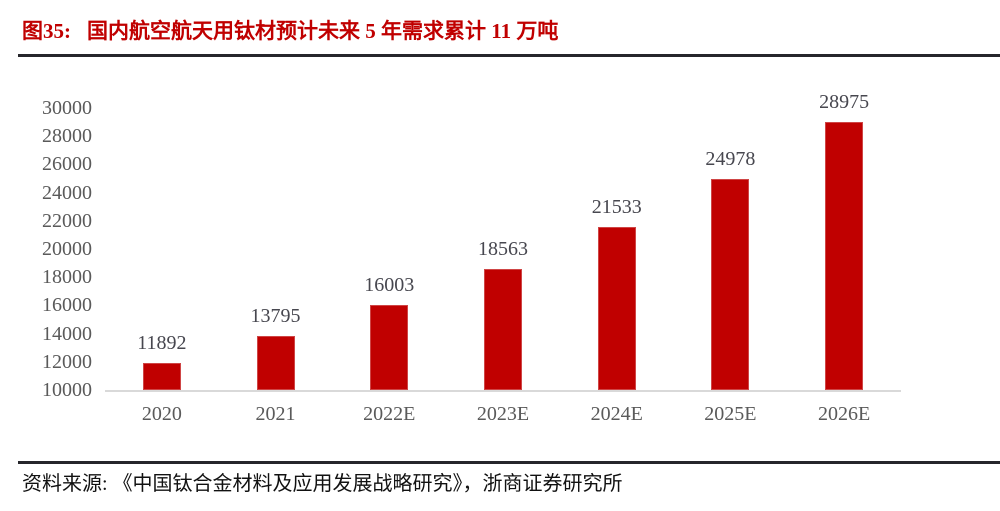  What do you see at coordinates (389, 285) in the screenshot?
I see `bar-value-label: 16003` at bounding box center [389, 285].